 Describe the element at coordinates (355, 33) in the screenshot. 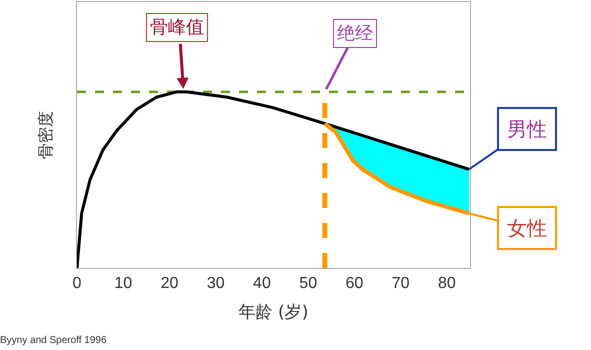

I see `annotation: 绝经` at that location.